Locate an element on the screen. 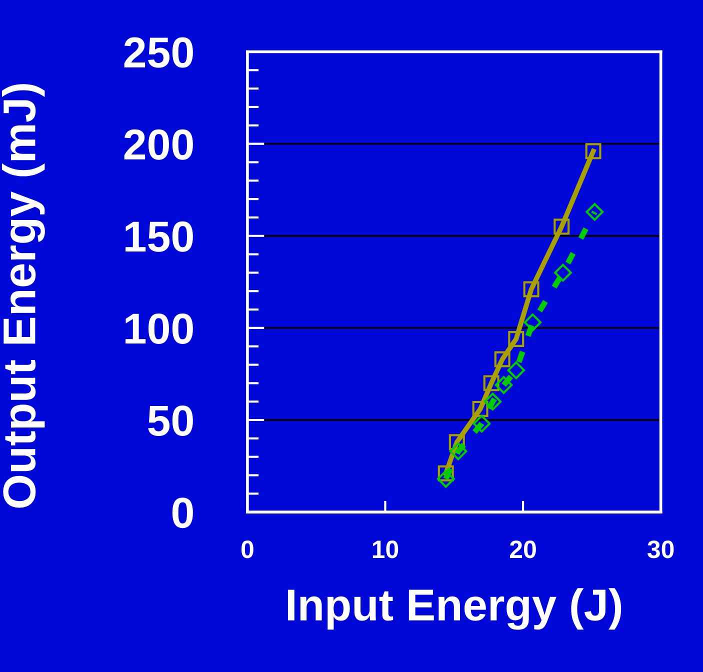  y-axis-title: Output Energy (mJ) is located at coordinates (23, 296).